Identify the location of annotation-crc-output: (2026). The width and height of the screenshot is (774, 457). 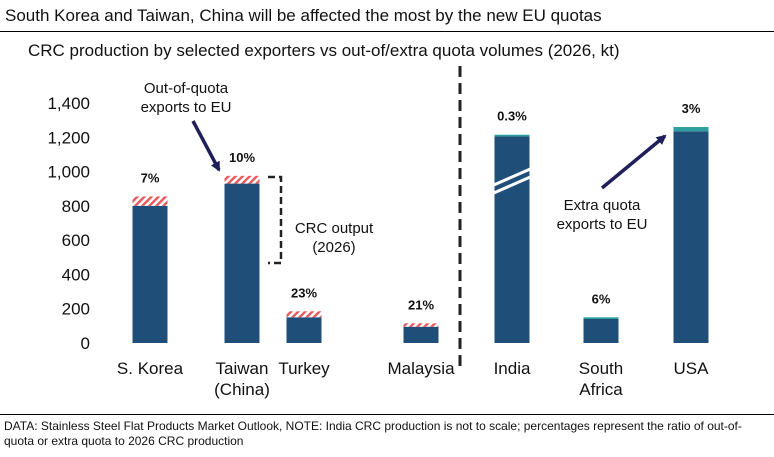
(333, 247).